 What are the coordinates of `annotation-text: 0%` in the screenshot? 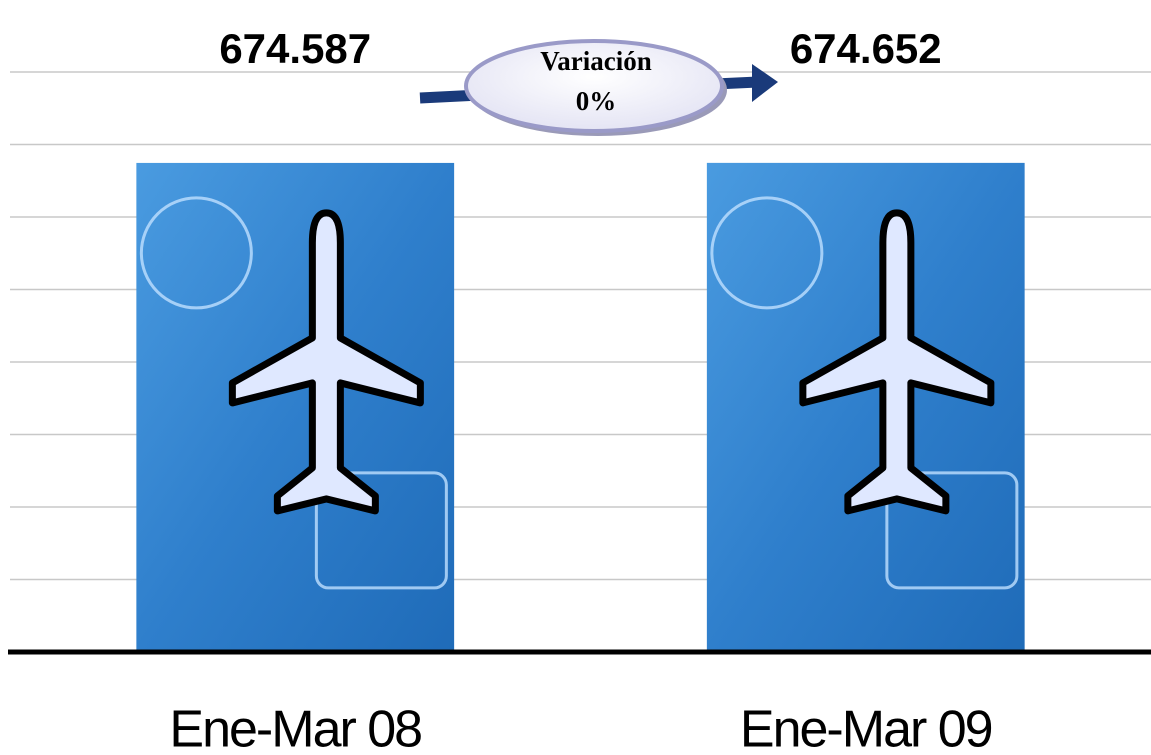 It's located at (596, 101).